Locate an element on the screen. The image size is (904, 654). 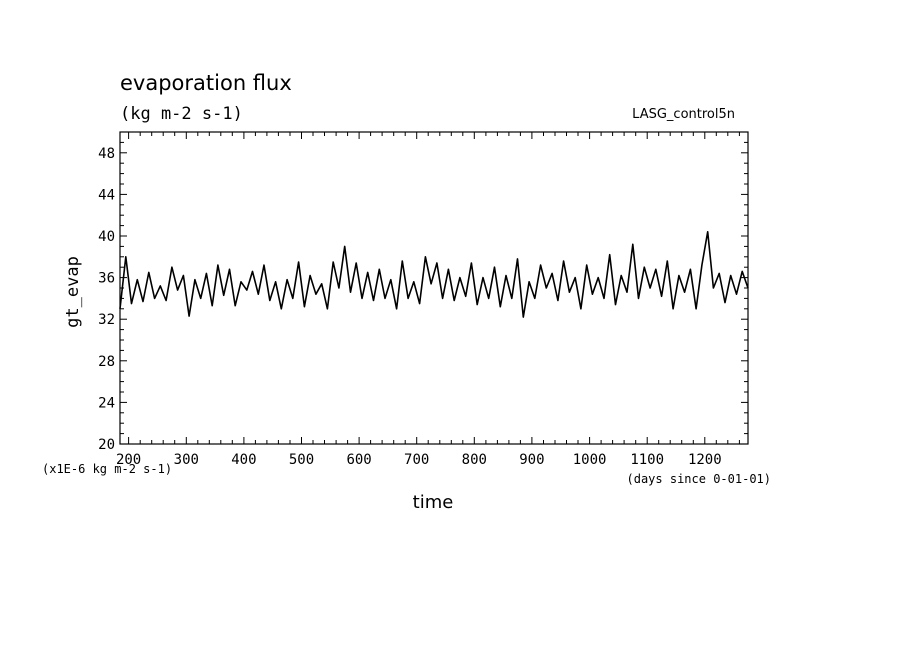
y-tick-label: 40 is located at coordinates (106, 237).